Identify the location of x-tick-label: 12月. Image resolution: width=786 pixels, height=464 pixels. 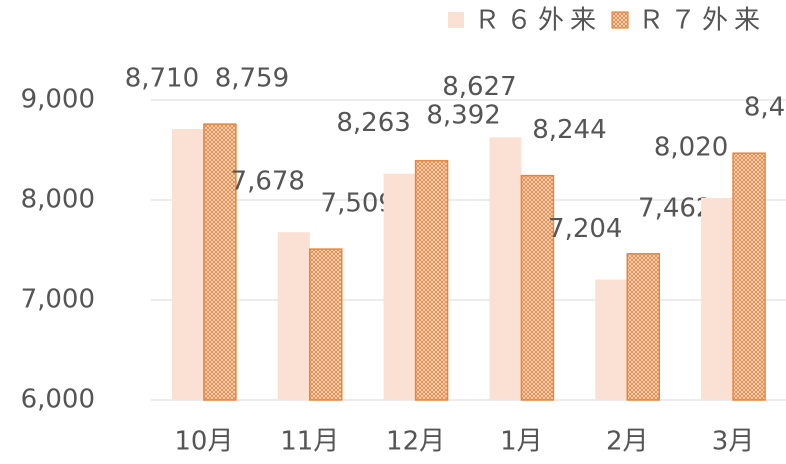
(415, 442).